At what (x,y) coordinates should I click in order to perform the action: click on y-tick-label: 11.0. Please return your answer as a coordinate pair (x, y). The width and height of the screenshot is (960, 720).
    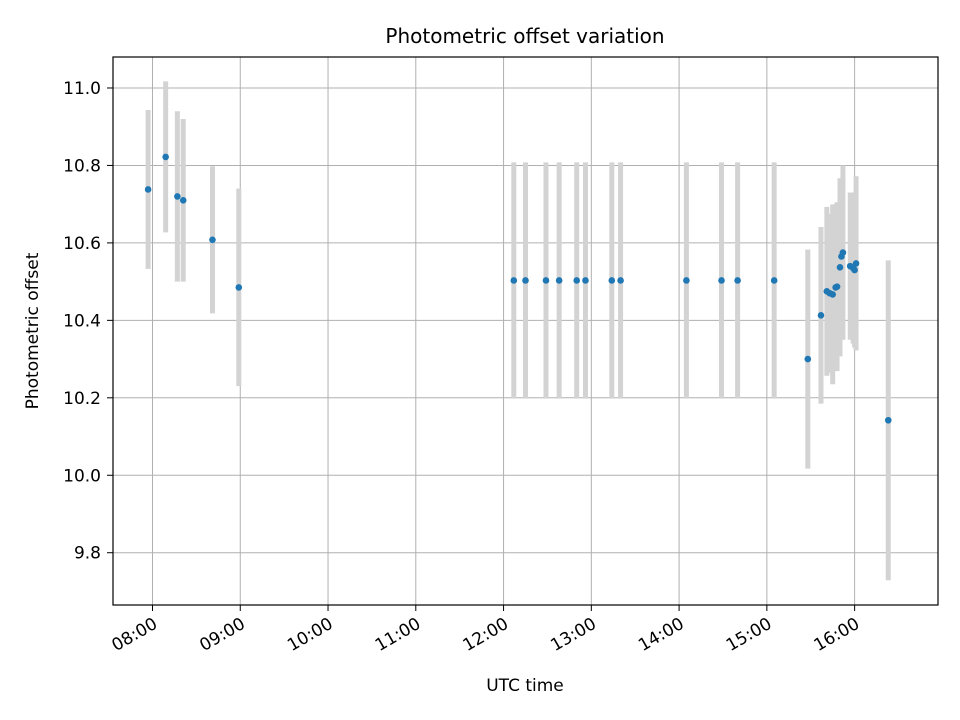
    Looking at the image, I should click on (82, 89).